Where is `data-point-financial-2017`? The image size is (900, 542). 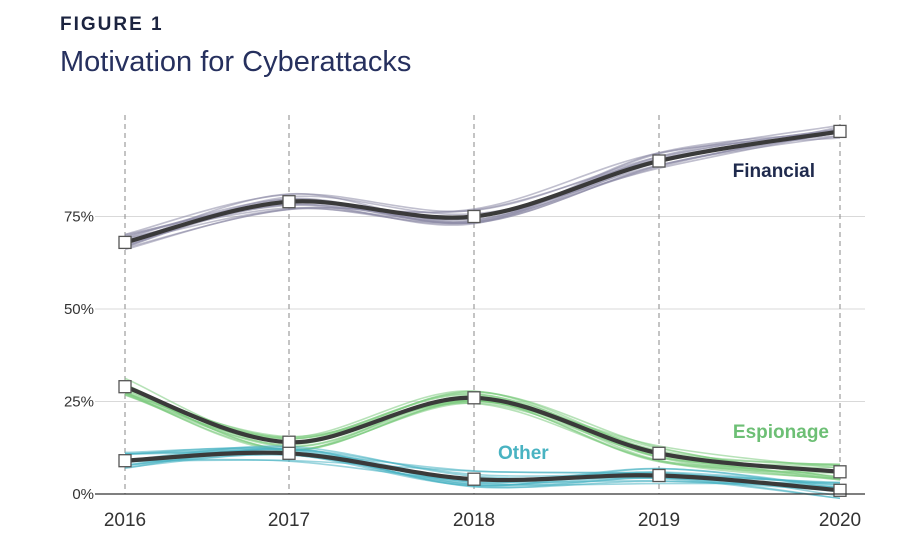
data-point-financial-2017 is located at coordinates (289, 202).